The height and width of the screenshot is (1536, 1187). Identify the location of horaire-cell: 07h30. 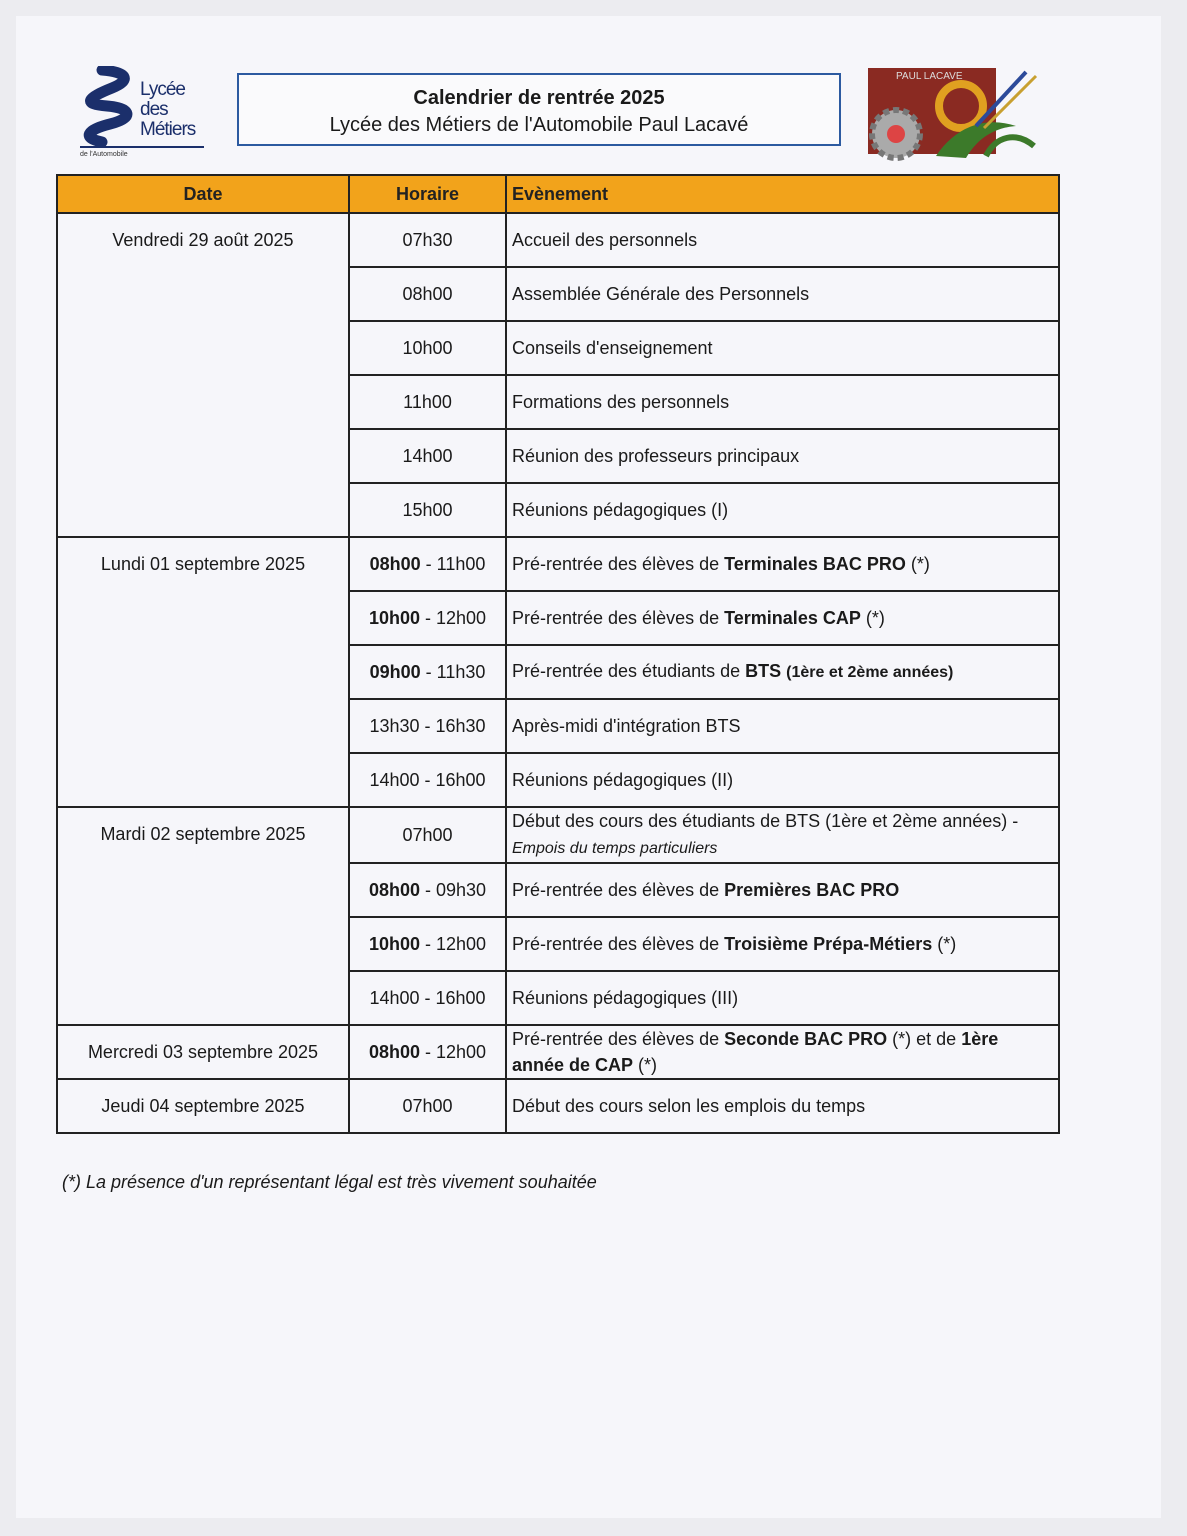
(427, 240).